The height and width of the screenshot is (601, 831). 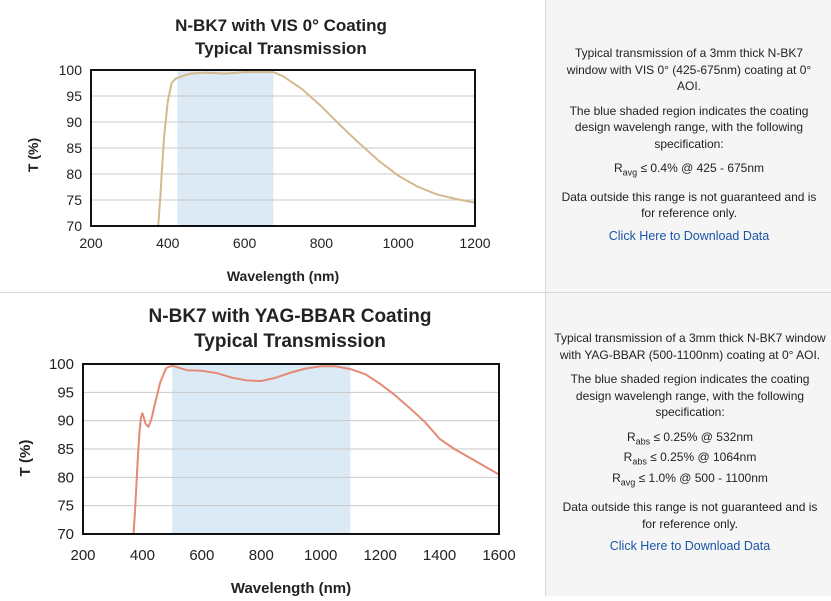 I want to click on spec-line: Ravg ≤ 1.0% @ 500 - 1100nm, so click(x=690, y=480).